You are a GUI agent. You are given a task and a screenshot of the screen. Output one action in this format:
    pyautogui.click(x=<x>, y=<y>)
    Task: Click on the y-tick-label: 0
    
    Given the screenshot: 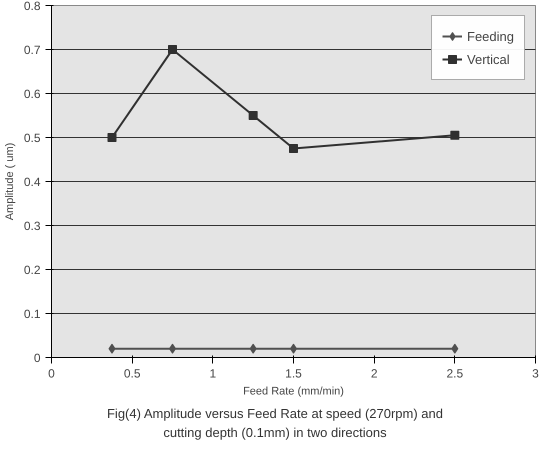 What is the action you would take?
    pyautogui.click(x=37, y=358)
    